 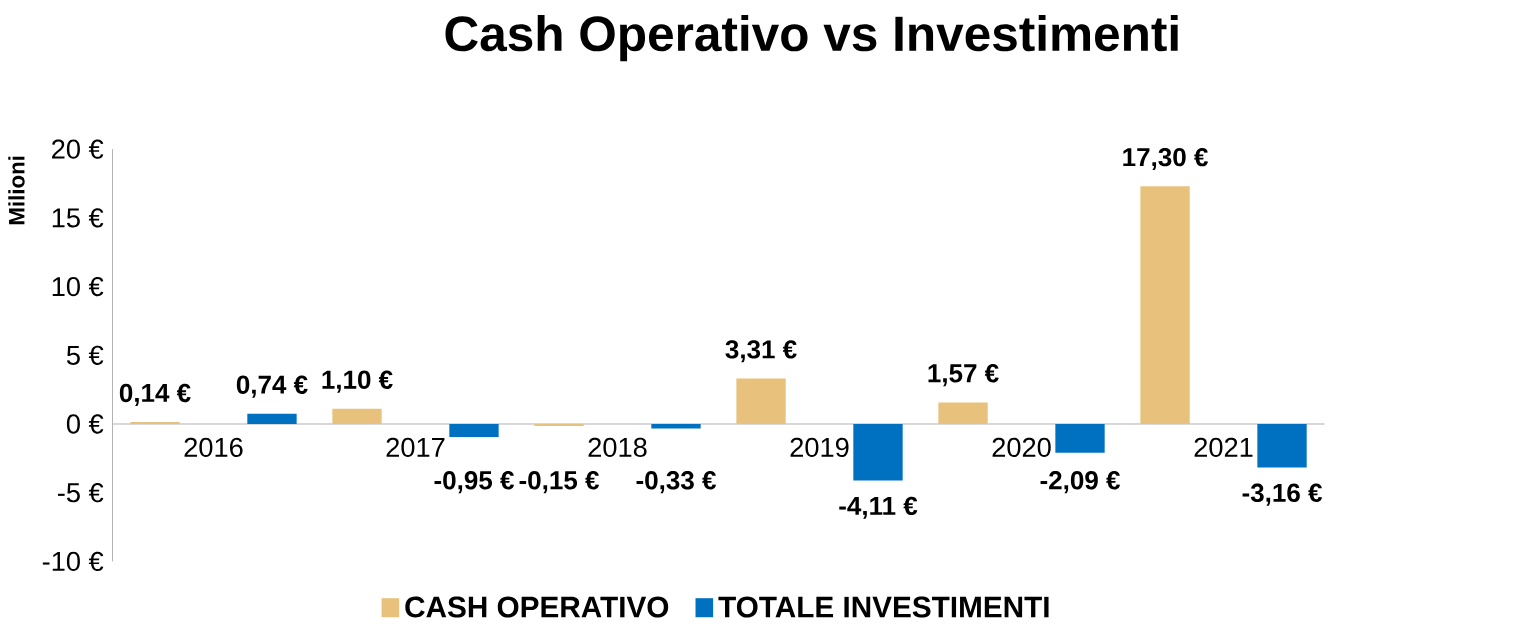 What do you see at coordinates (78, 149) in the screenshot?
I see `y-tick-label: 20 €` at bounding box center [78, 149].